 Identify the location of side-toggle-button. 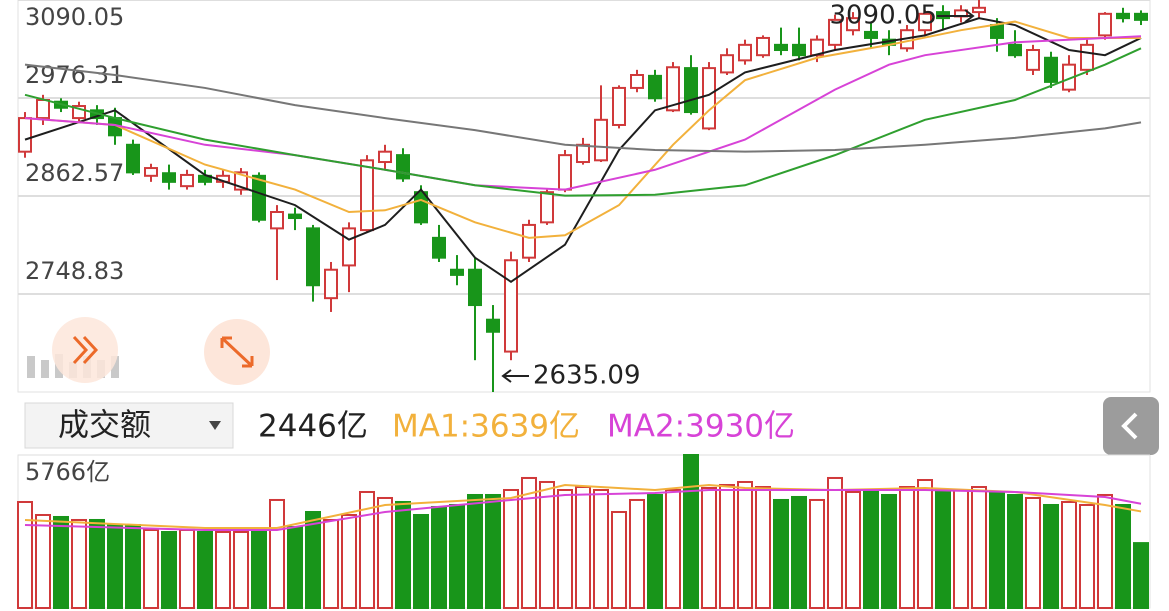
(1131, 426).